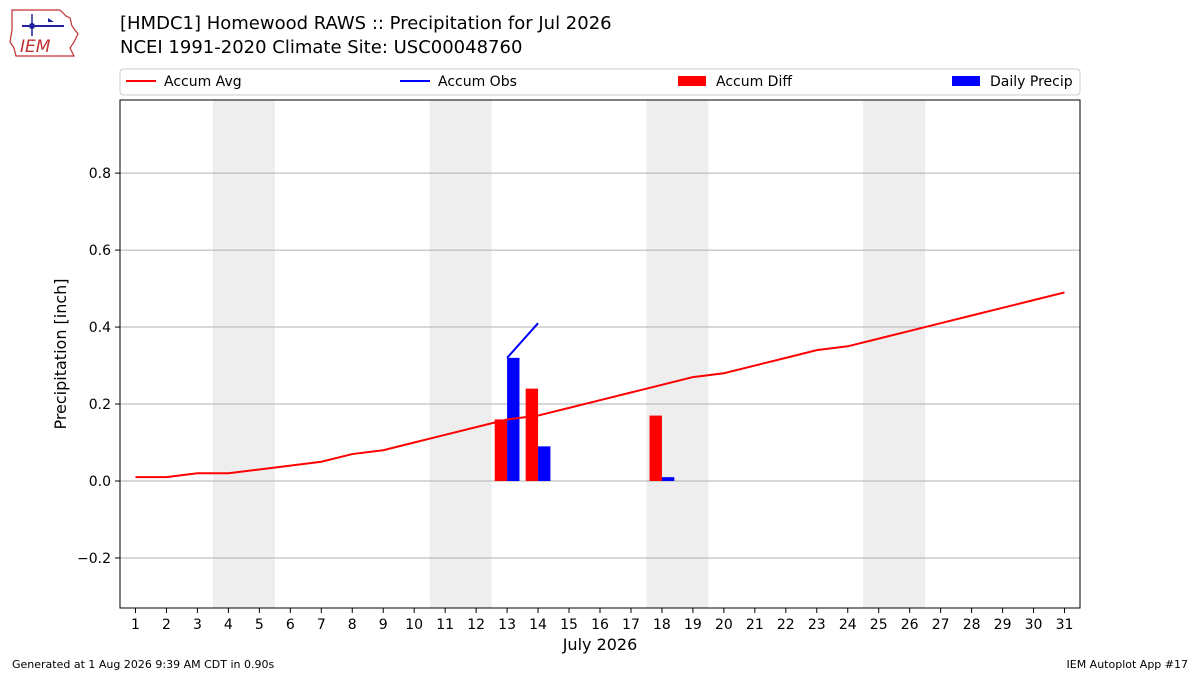 The height and width of the screenshot is (675, 1200). I want to click on x-tick-label: 18, so click(662, 625).